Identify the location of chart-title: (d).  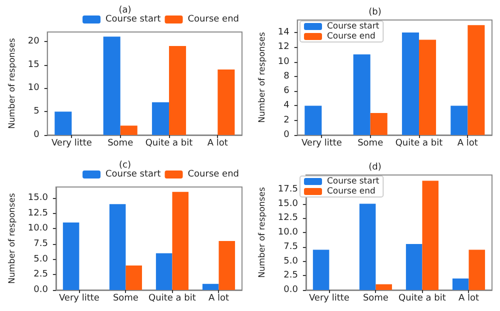
(375, 167).